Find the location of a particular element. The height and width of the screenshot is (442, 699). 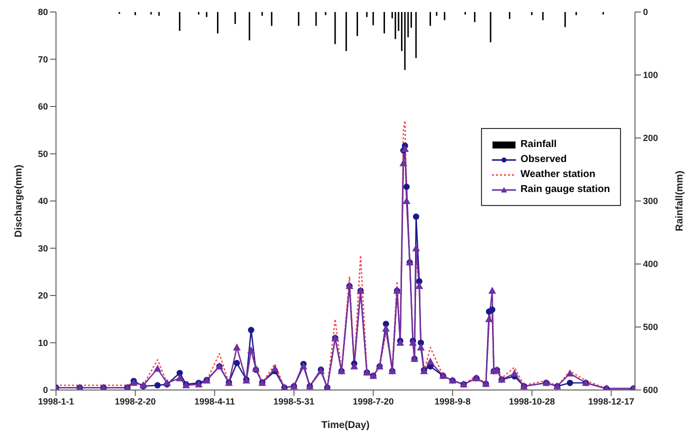

x-tick-label: 1998-5-31 is located at coordinates (293, 401).